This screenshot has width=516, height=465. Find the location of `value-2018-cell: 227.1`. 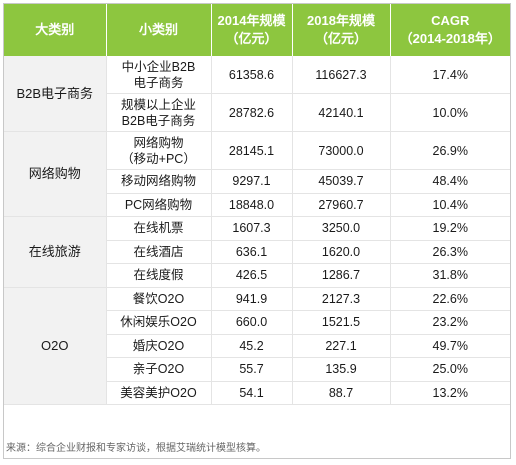

value-2018-cell: 227.1 is located at coordinates (341, 346).